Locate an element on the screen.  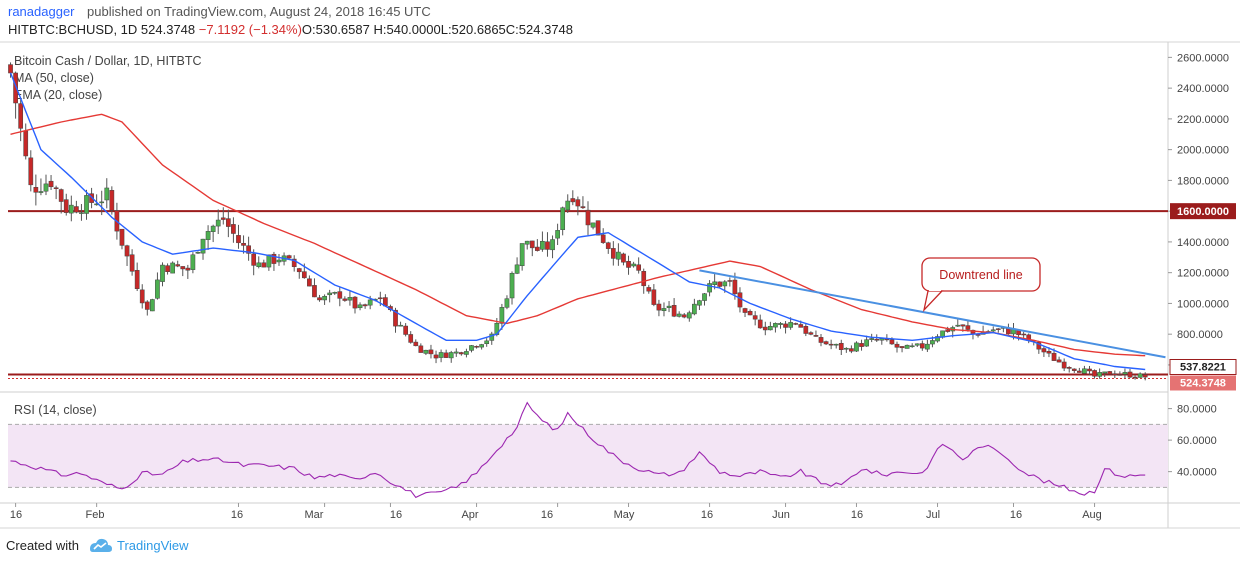
legend-title: Bitcoin Cash / Dollar, 1D, HITBTC is located at coordinates (108, 61).